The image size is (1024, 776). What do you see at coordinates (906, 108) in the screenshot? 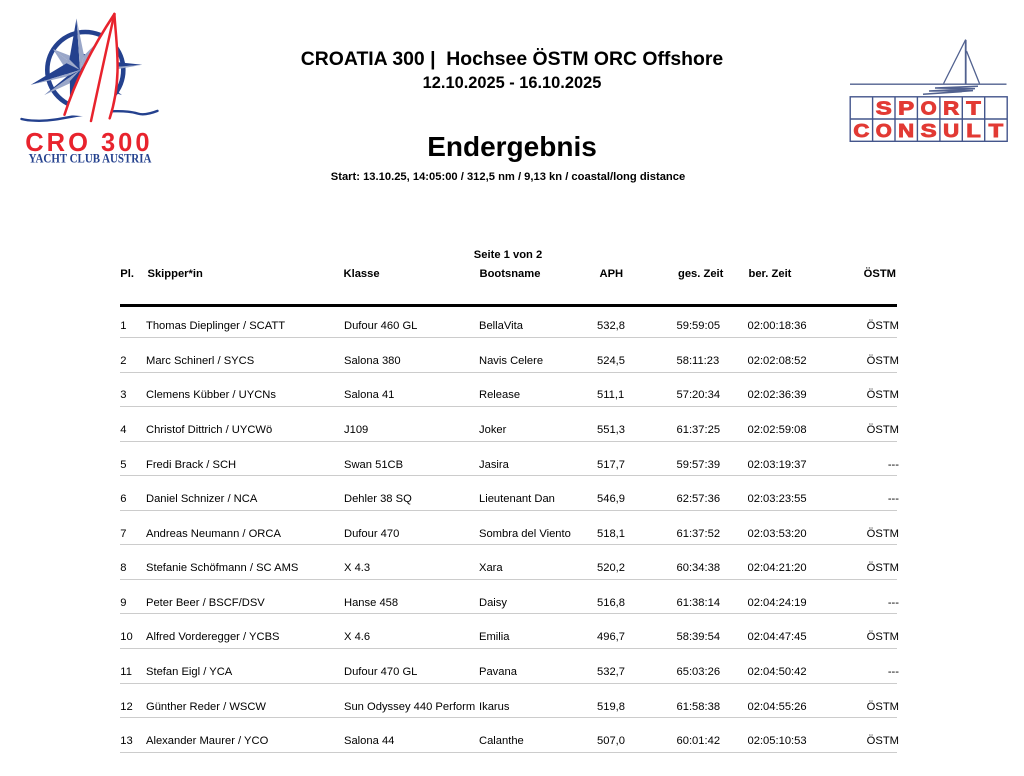
I see `svg-text: P` at bounding box center [906, 108].